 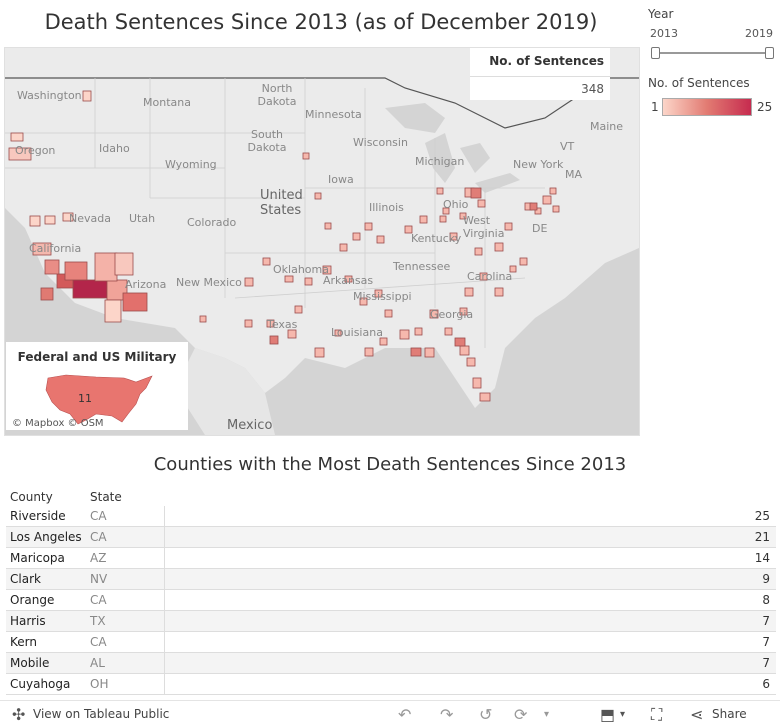 What do you see at coordinates (281, 203) in the screenshot?
I see `label-united-states: United States` at bounding box center [281, 203].